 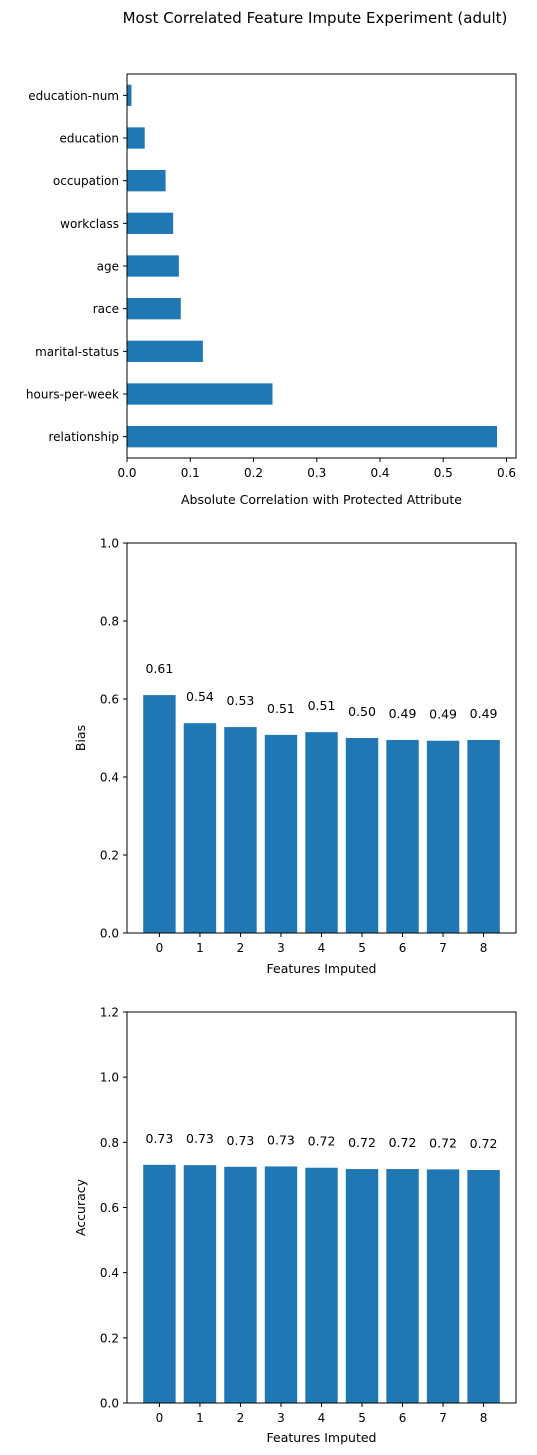 I want to click on y-tick-label: 1.2, so click(x=109, y=1013).